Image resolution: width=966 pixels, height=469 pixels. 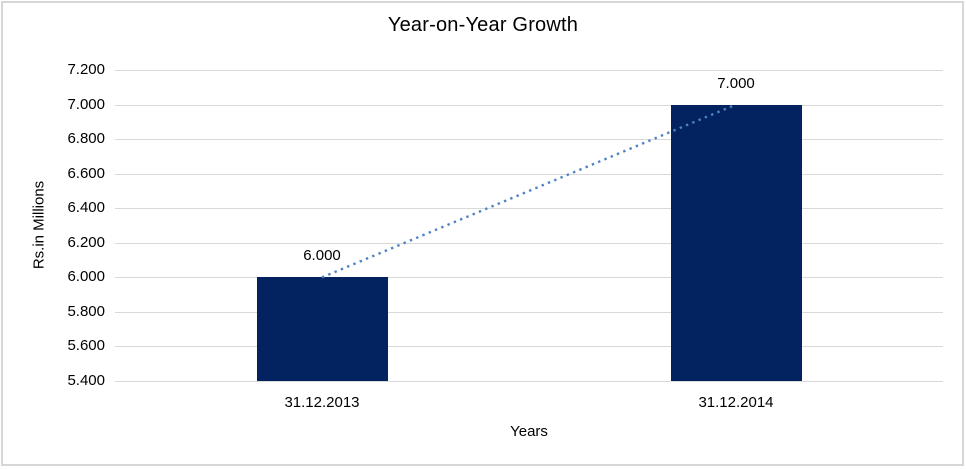 I want to click on bar-value-label: 7.000, so click(x=736, y=83).